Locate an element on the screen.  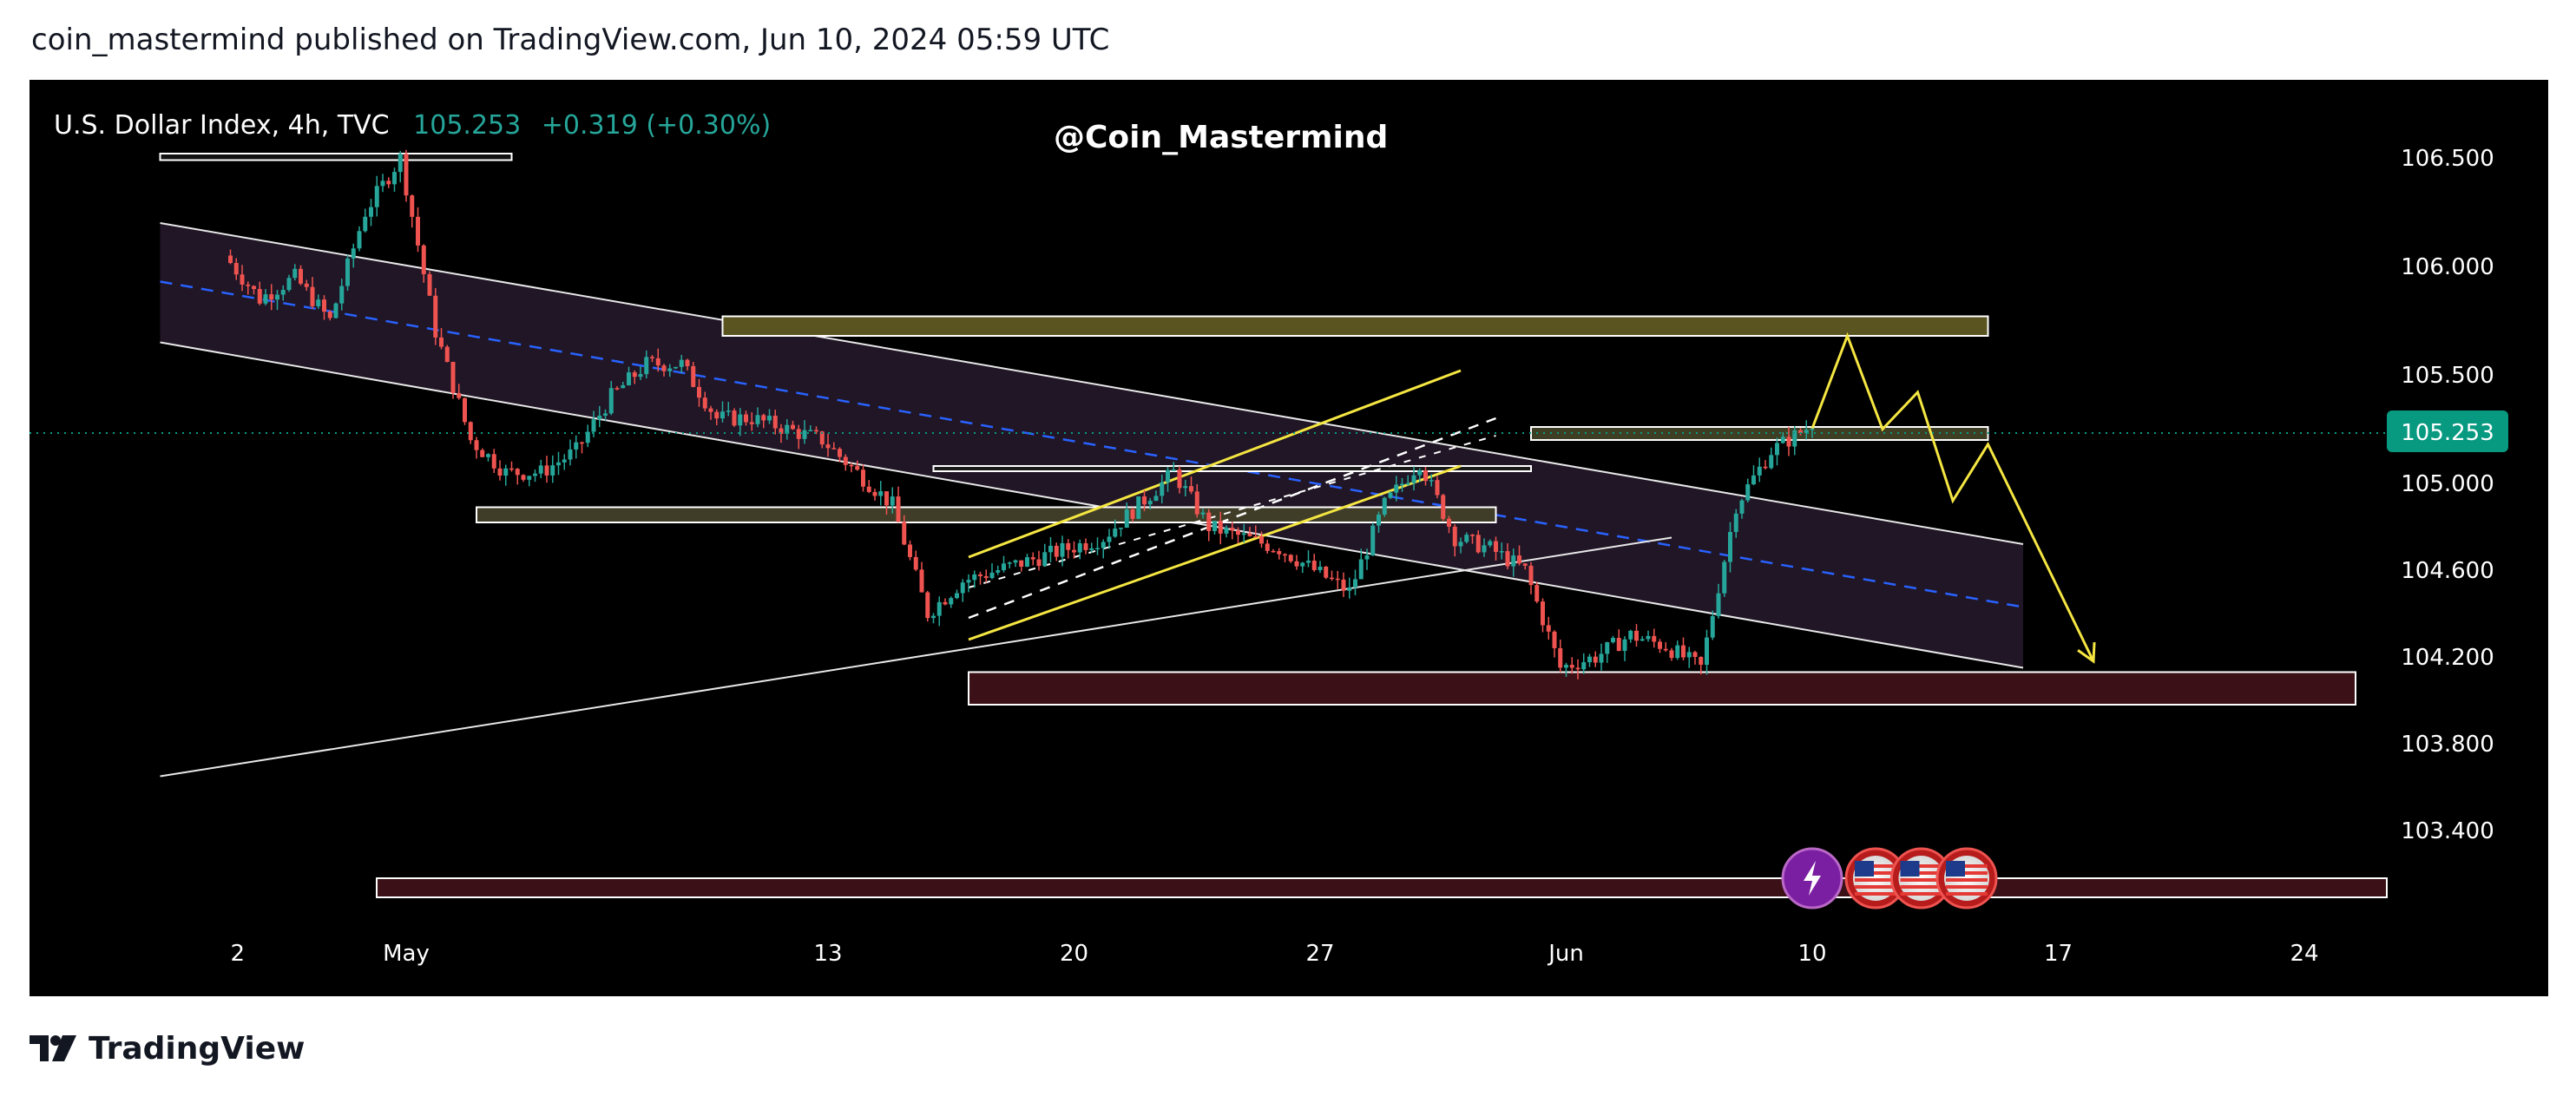
tradingview-logo: TradingView is located at coordinates (168, 1048).